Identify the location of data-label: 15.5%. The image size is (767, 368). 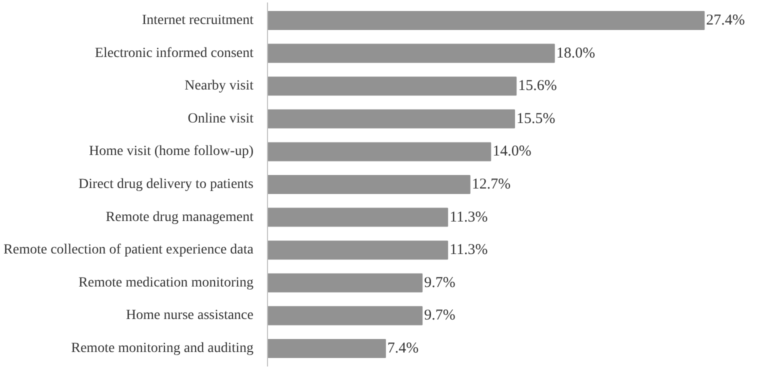
(536, 118).